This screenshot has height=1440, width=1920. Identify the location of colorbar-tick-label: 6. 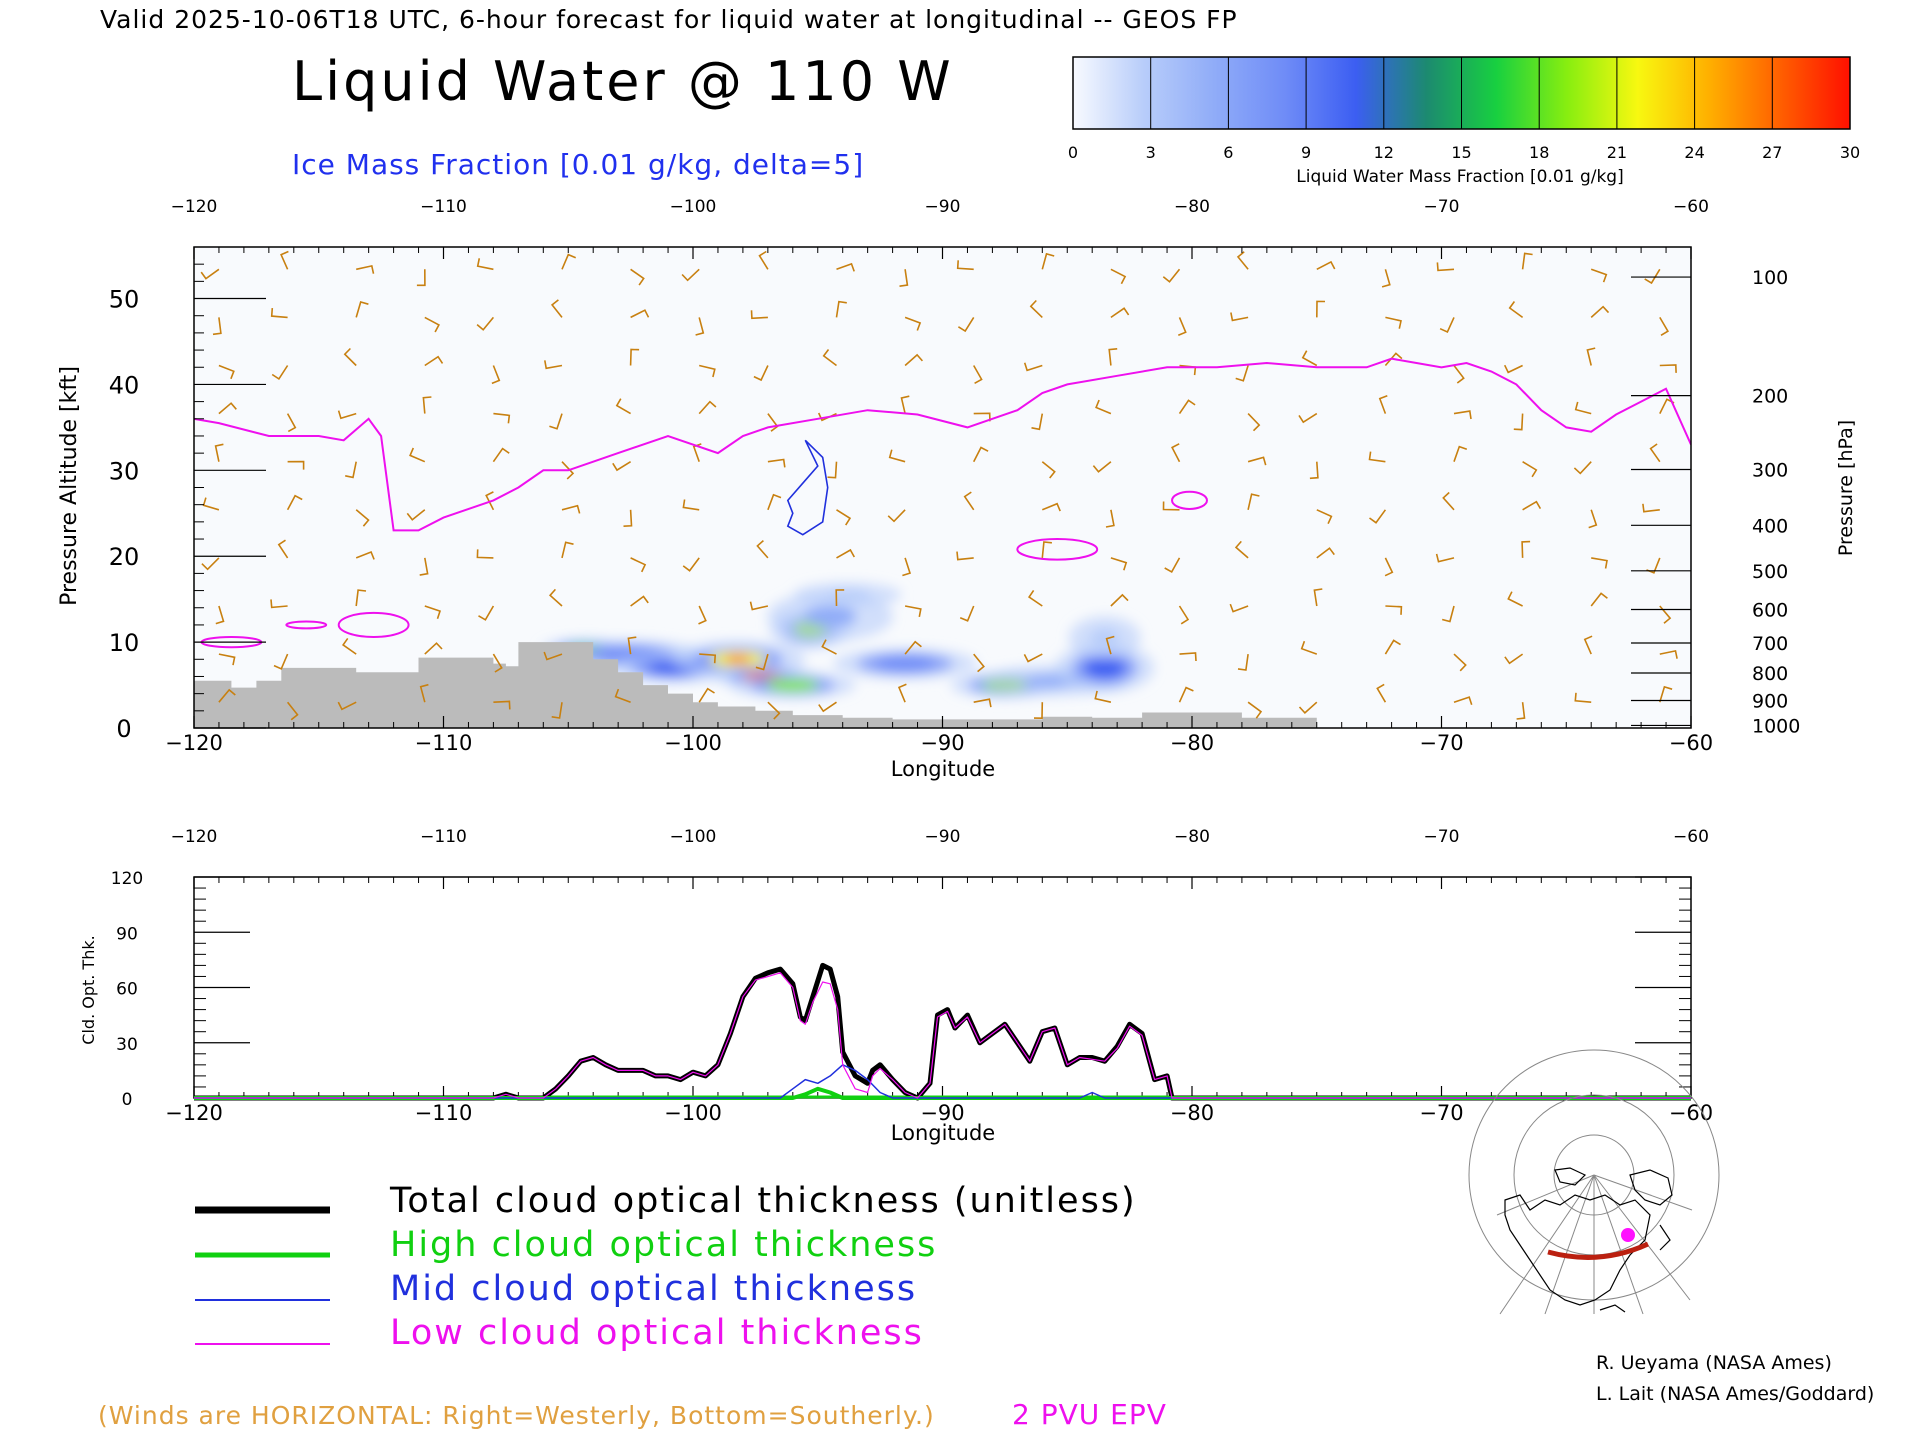
(1228, 152).